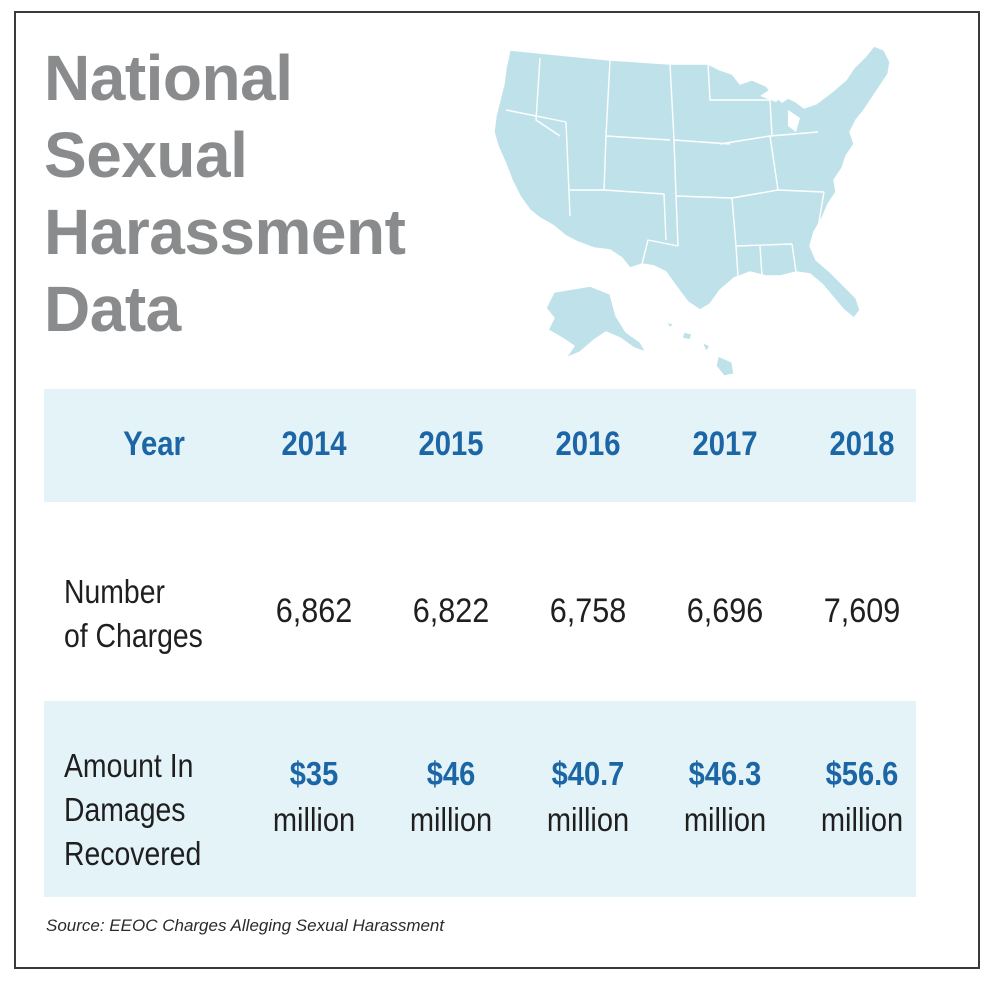  Describe the element at coordinates (114, 591) in the screenshot. I see `charges-label-line-1: Number` at that location.